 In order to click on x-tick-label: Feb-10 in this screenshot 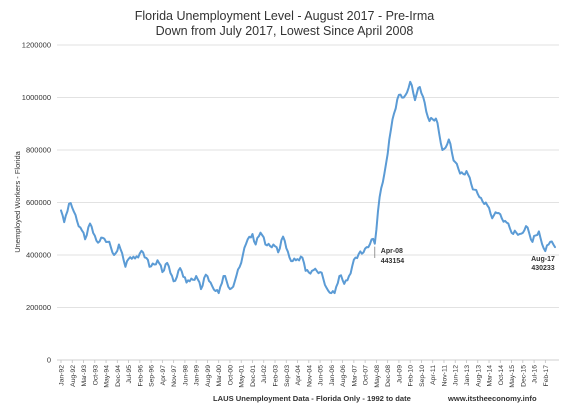, I will do `click(411, 376)`.